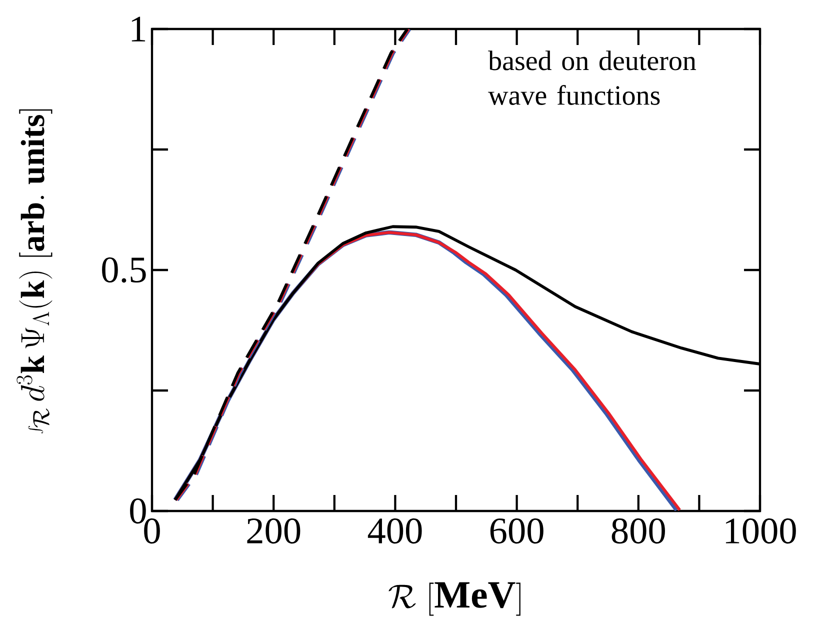 This screenshot has height=633, width=820. What do you see at coordinates (517, 531) in the screenshot?
I see `x-tick-label: 600` at bounding box center [517, 531].